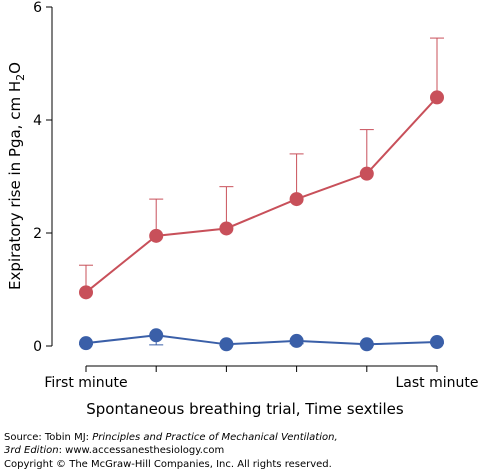 The width and height of the screenshot is (481, 474). Describe the element at coordinates (437, 383) in the screenshot. I see `x-tick-label: Last minute` at that location.